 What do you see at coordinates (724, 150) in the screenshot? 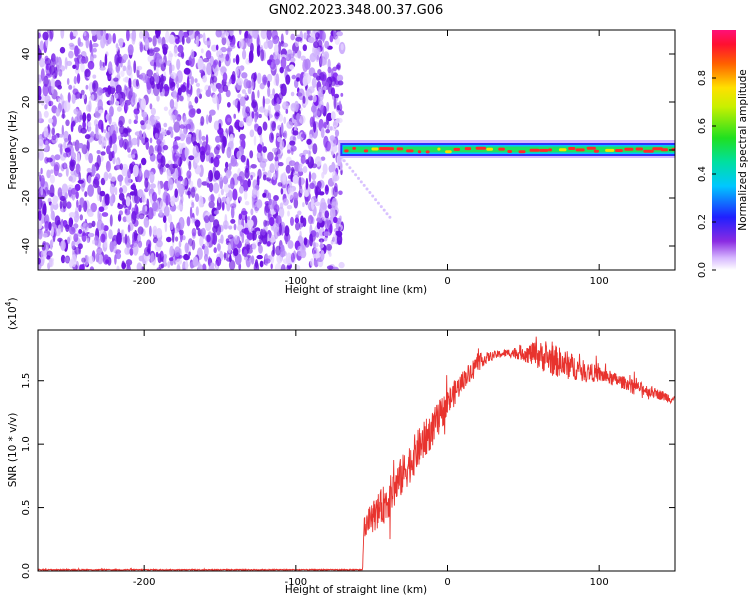
I see `colorbar-gradient` at bounding box center [724, 150].